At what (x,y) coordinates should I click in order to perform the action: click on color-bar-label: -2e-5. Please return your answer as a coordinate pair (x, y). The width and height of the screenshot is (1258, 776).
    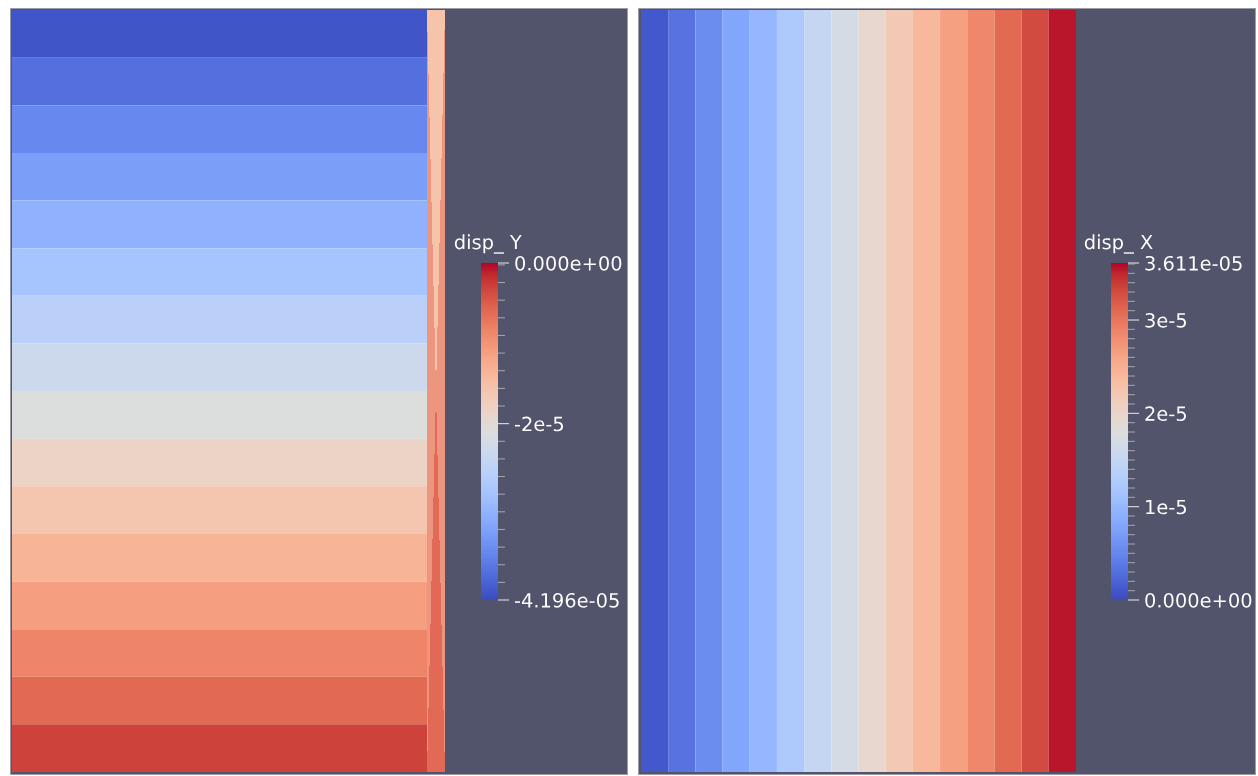
    Looking at the image, I should click on (539, 424).